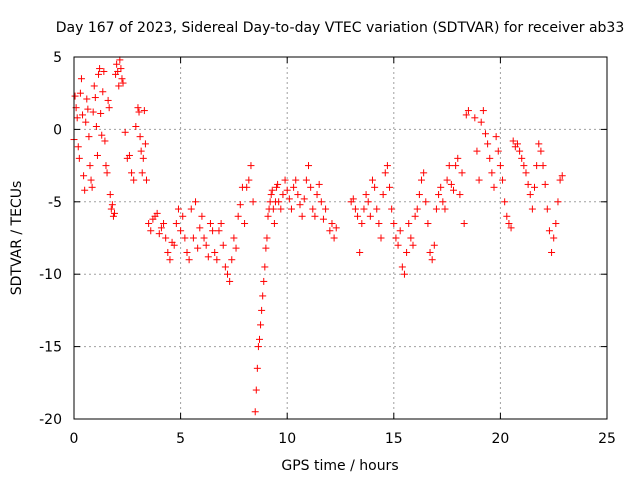 The image size is (640, 480). Describe the element at coordinates (50, 348) in the screenshot. I see `y-tick-label: -15` at that location.